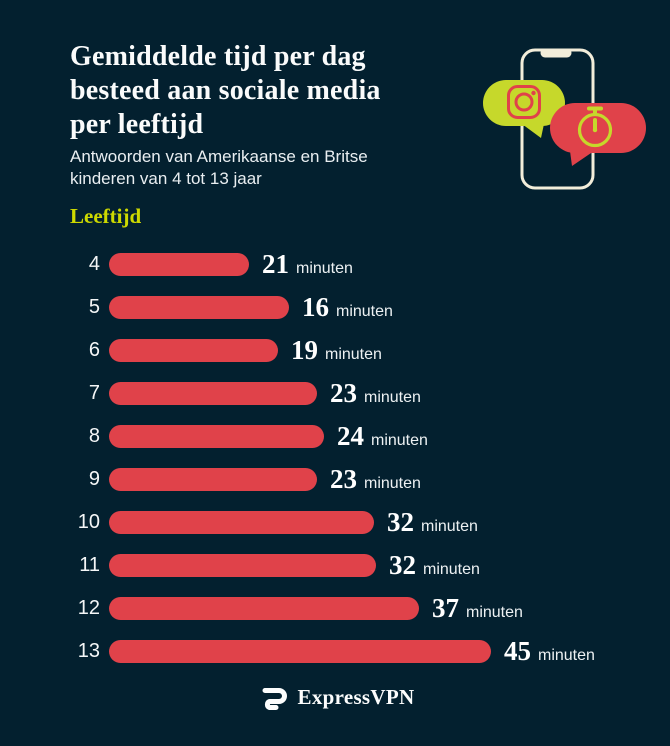 The height and width of the screenshot is (746, 670). What do you see at coordinates (94, 264) in the screenshot?
I see `age-tick-label: 4` at bounding box center [94, 264].